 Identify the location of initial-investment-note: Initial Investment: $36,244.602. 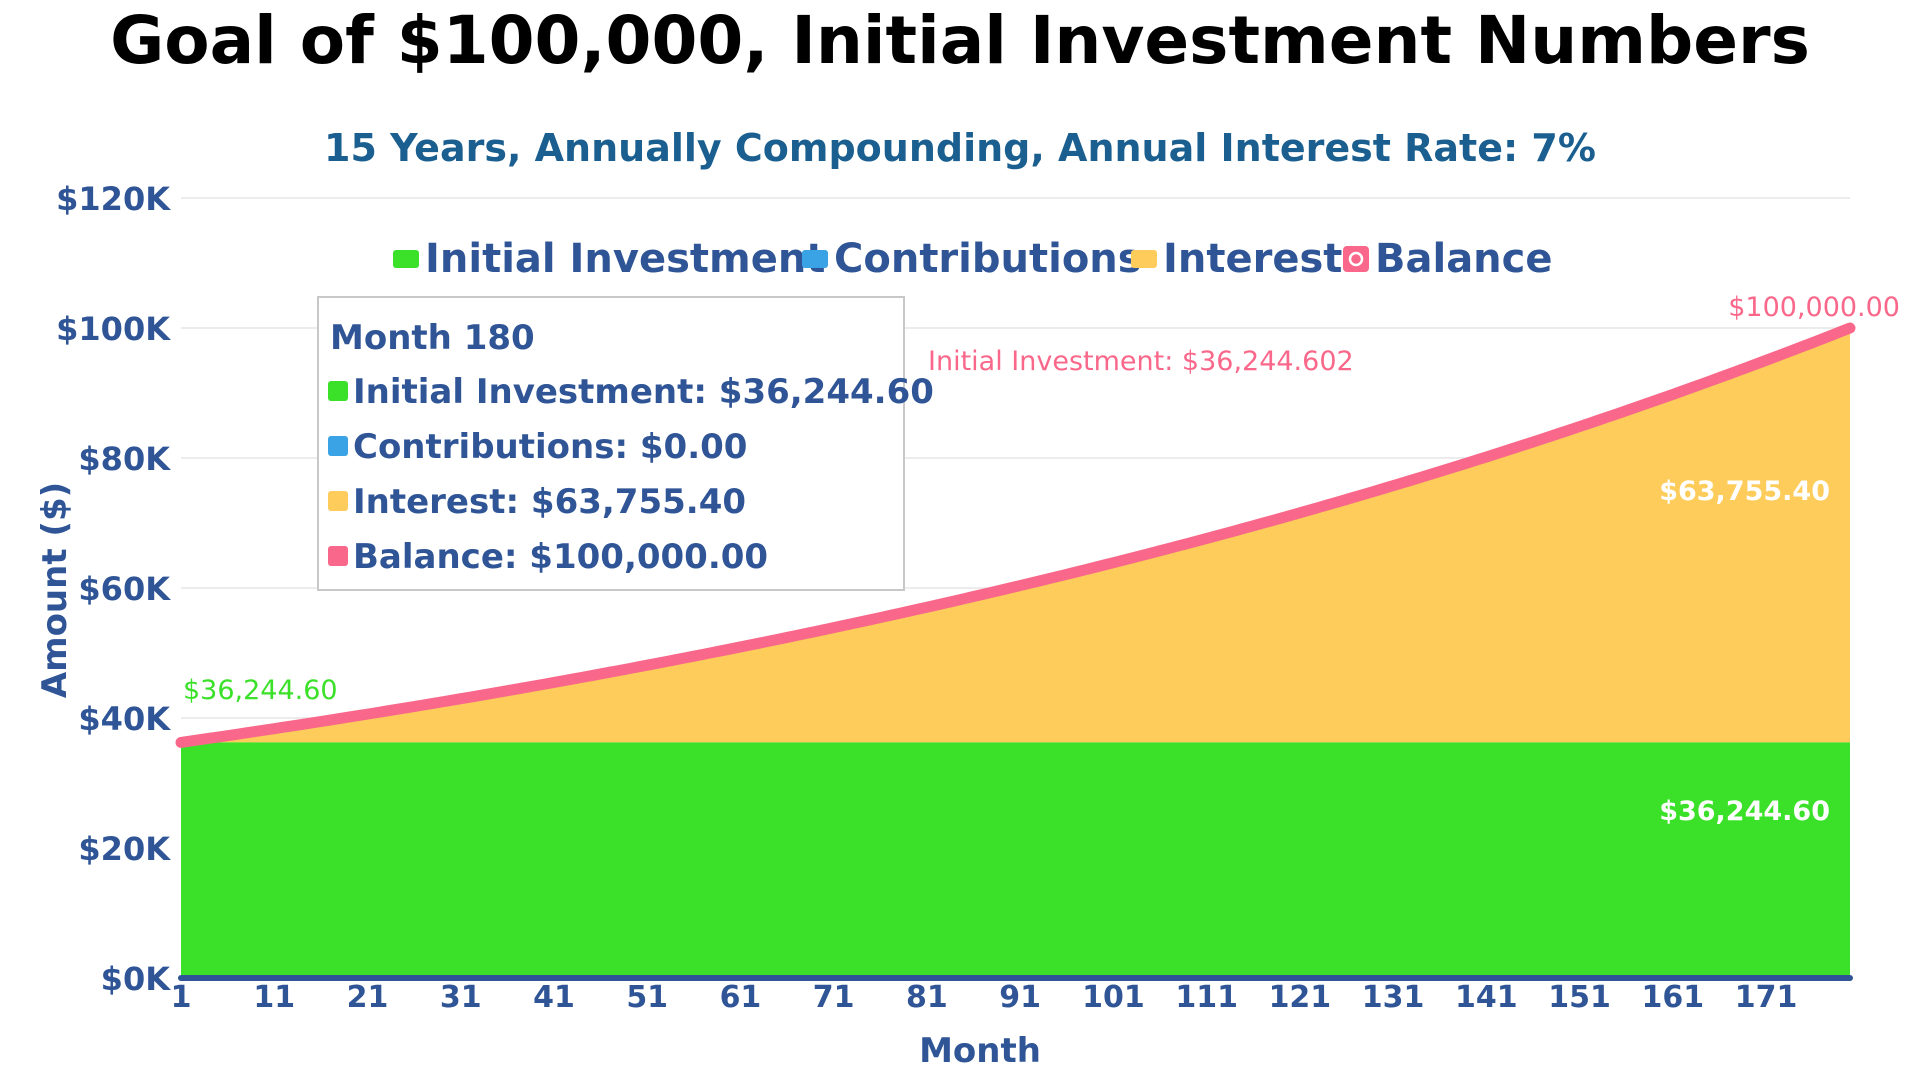
(1141, 361).